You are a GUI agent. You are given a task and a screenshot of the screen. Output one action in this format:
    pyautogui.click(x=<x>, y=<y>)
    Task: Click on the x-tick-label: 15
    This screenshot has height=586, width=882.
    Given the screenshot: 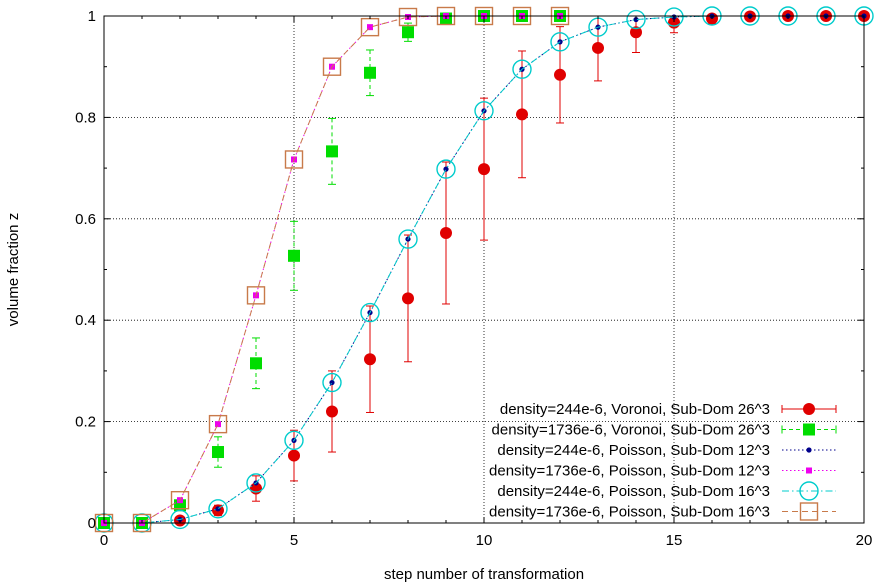 What is the action you would take?
    pyautogui.click(x=674, y=540)
    